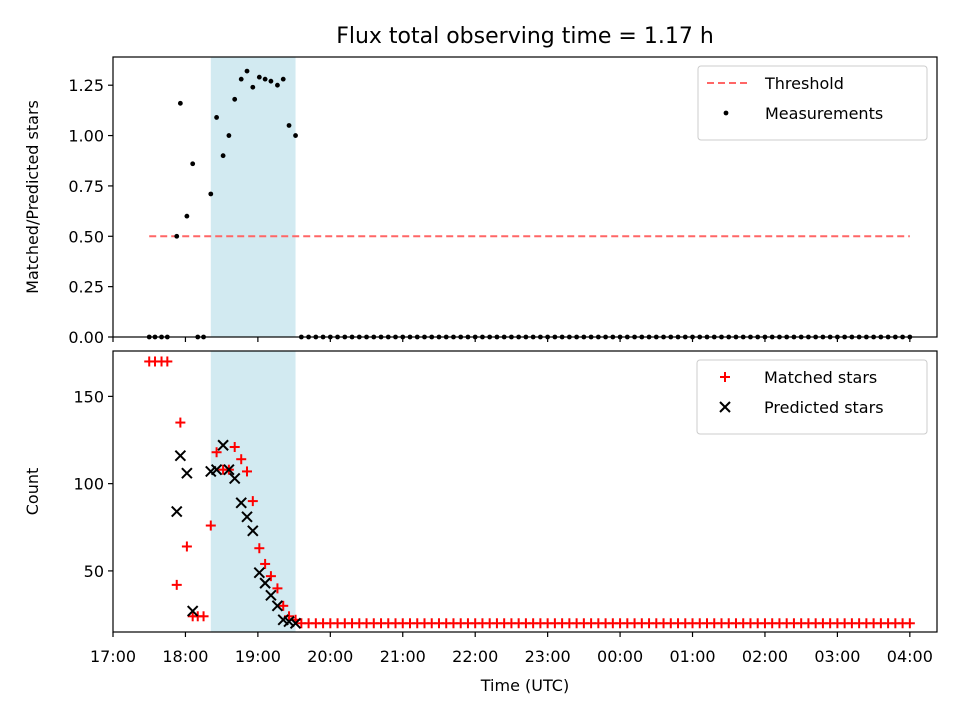  Describe the element at coordinates (824, 407) in the screenshot. I see `legend-entry-label: Predicted stars` at that location.